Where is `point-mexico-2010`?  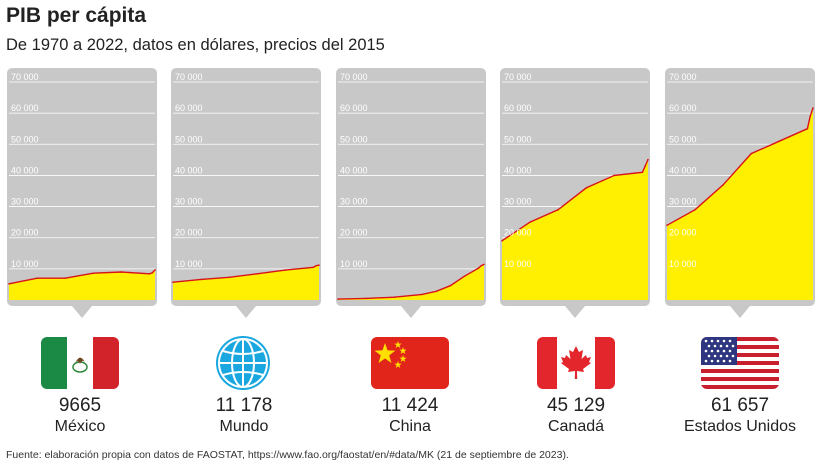
point-mexico-2010 is located at coordinates (121, 272).